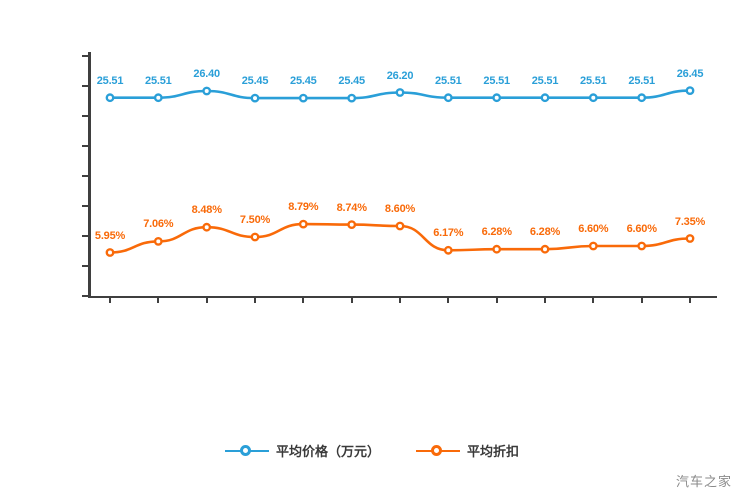 This screenshot has height=496, width=744. I want to click on legend-label-average-discount: 平均折扣, so click(493, 451).